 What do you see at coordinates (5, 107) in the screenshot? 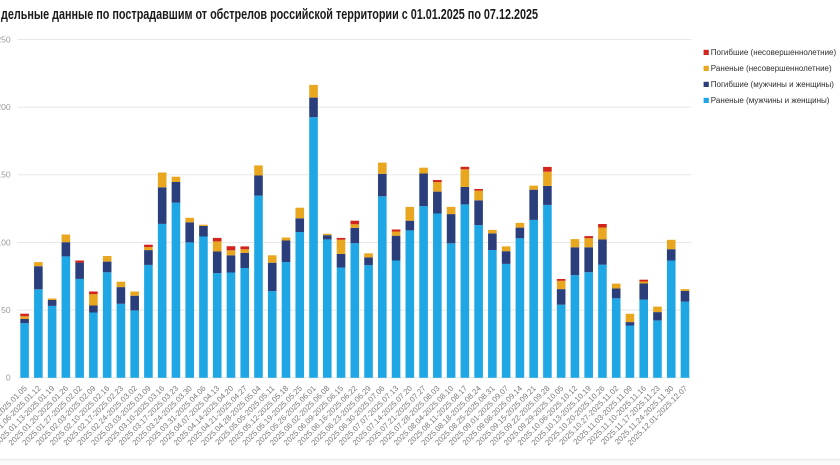
I see `svg-text: 200` at bounding box center [5, 107].